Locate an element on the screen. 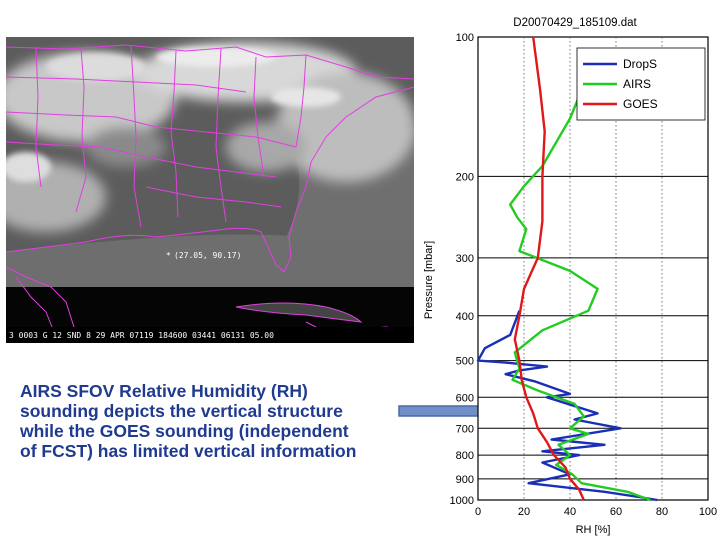 Image resolution: width=720 pixels, height=540 pixels. x-tick-label: 40 is located at coordinates (570, 512).